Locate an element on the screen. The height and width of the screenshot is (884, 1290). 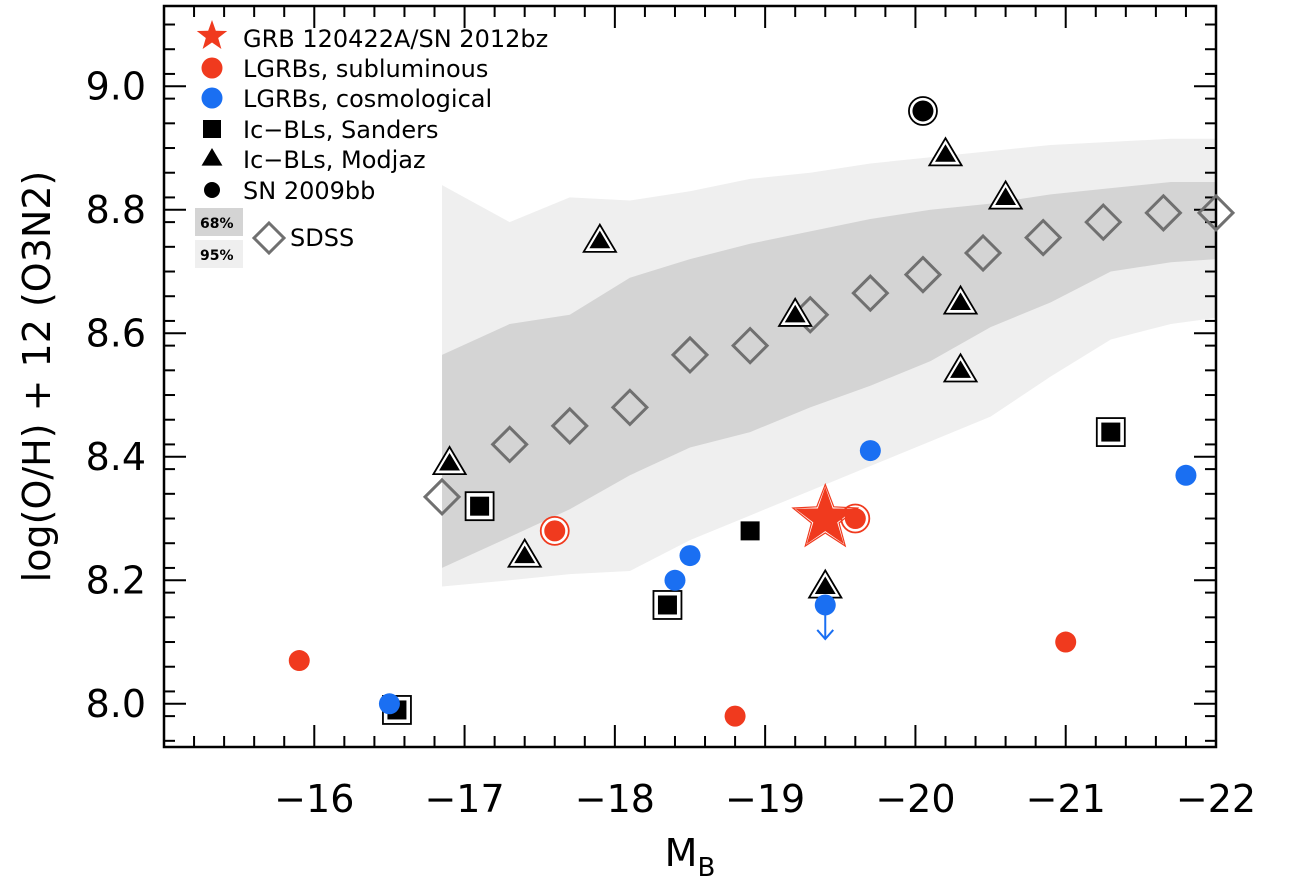
legend-triangle-icon is located at coordinates (212, 157).